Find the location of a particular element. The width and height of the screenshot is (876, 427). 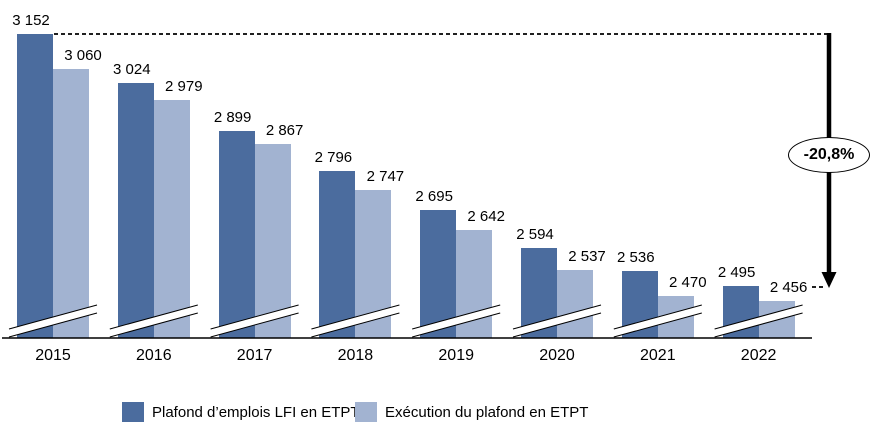

value-label-execution-2022: 2 456 is located at coordinates (788, 288).